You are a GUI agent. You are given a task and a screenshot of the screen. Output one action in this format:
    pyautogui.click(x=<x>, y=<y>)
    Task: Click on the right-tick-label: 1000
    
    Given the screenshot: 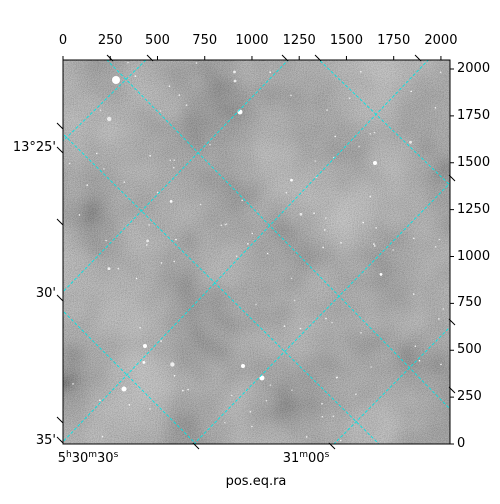 What is the action you would take?
    pyautogui.click(x=474, y=256)
    